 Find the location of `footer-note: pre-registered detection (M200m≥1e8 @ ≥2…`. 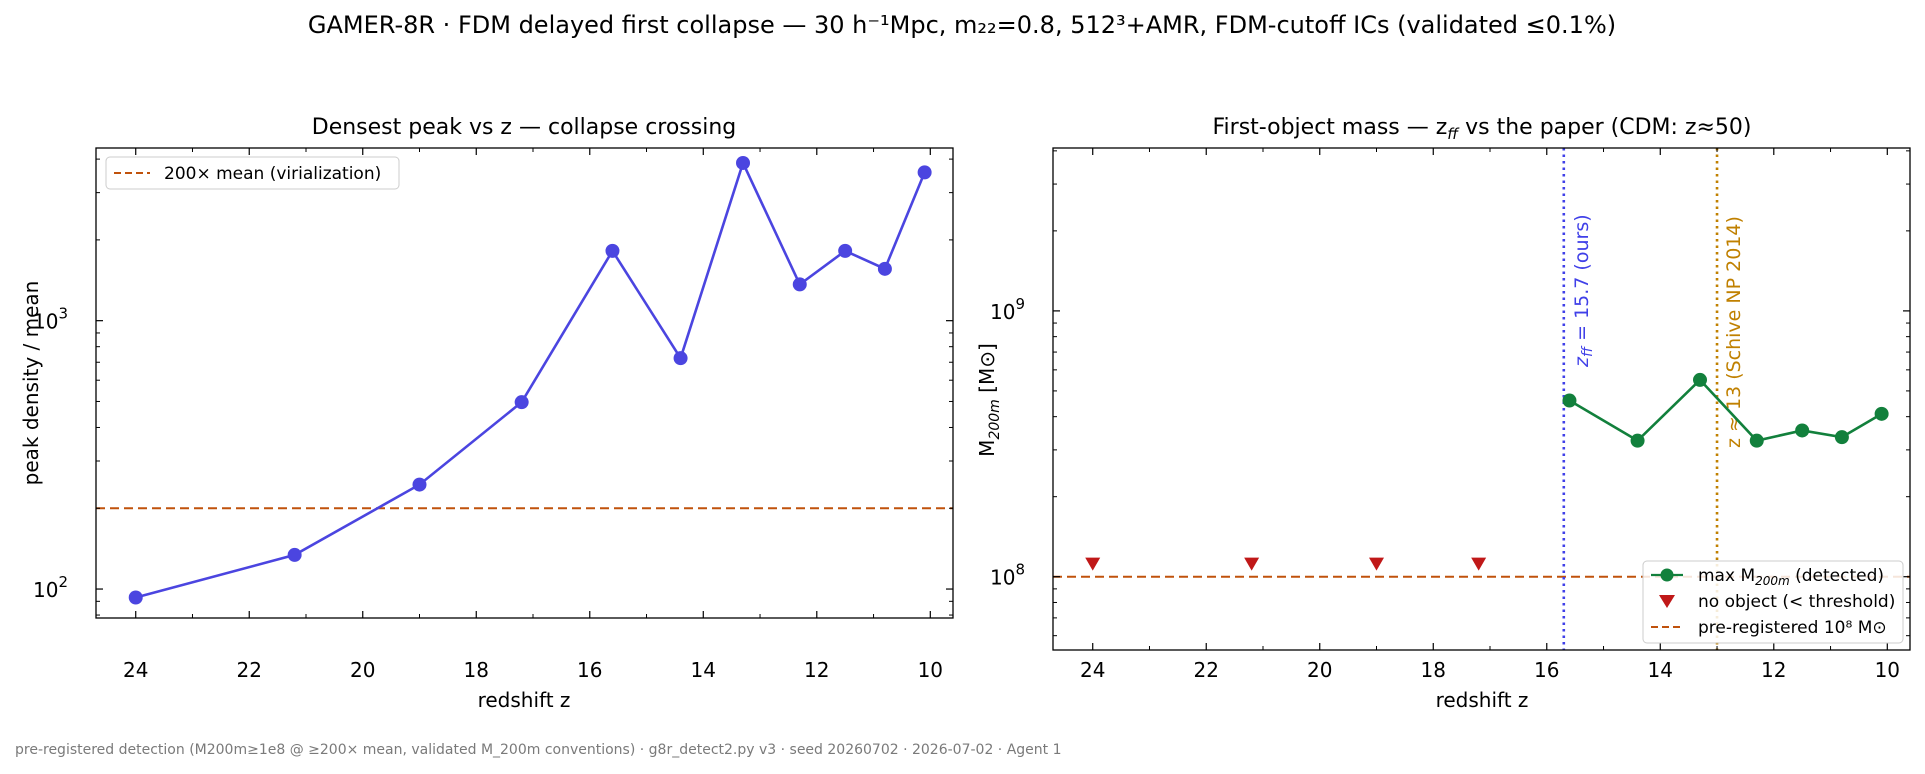

footer-note: pre-registered detection (M200m≥1e8 @ ≥2… is located at coordinates (538, 750).